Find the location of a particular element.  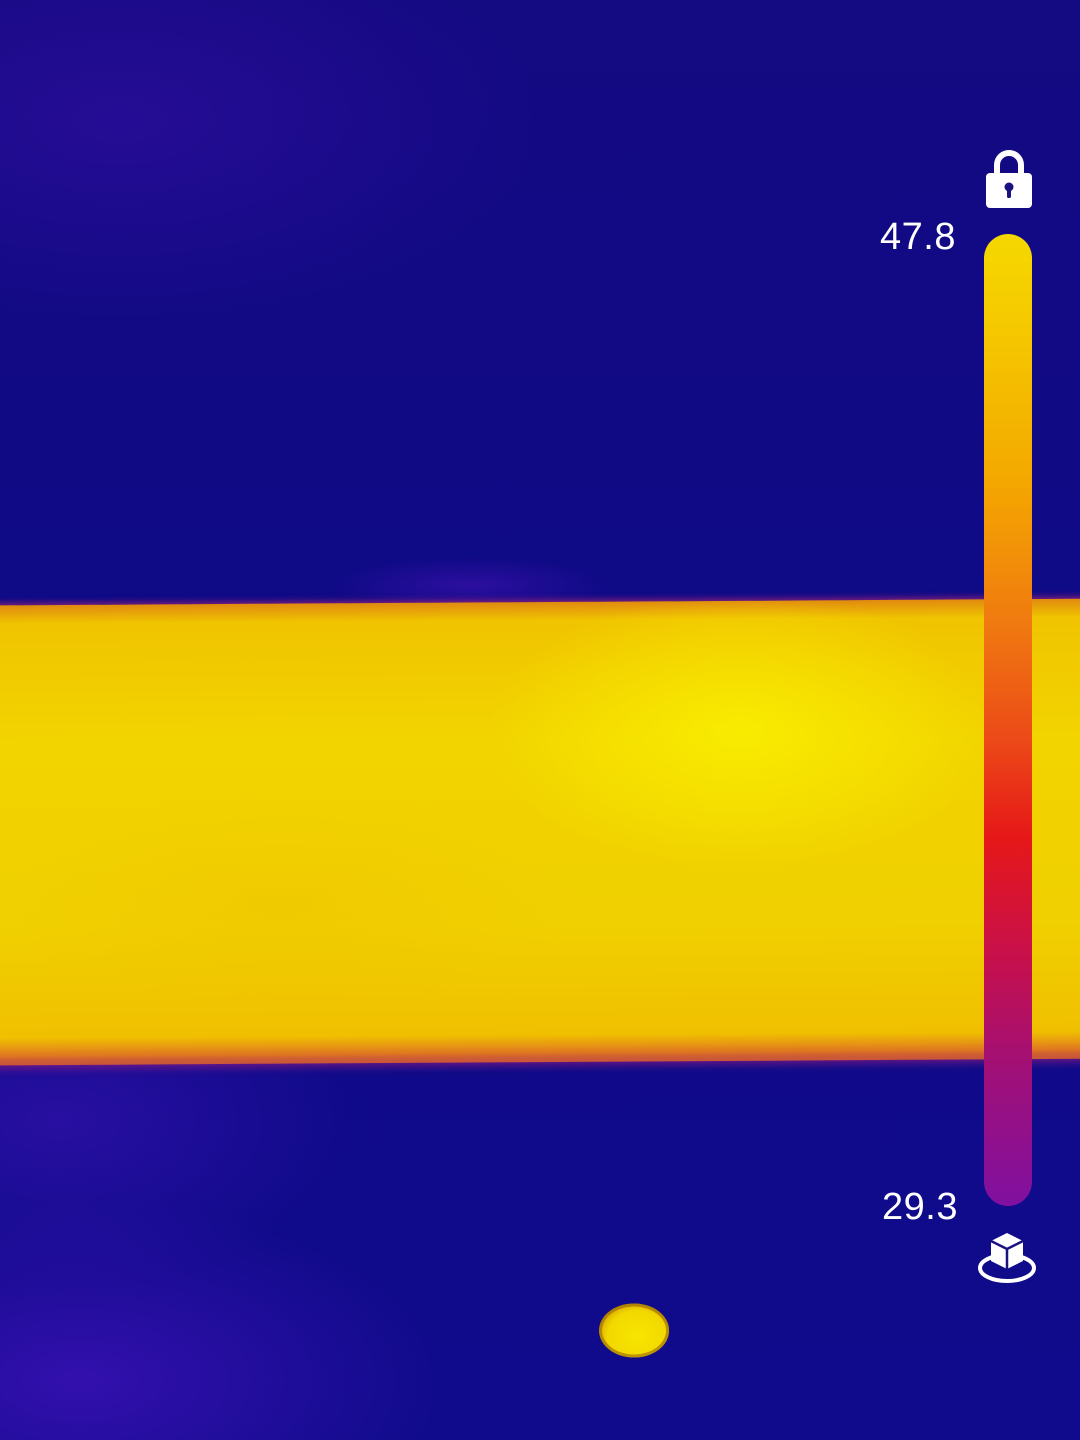

max-temperature-label: 47.8 is located at coordinates (918, 237).